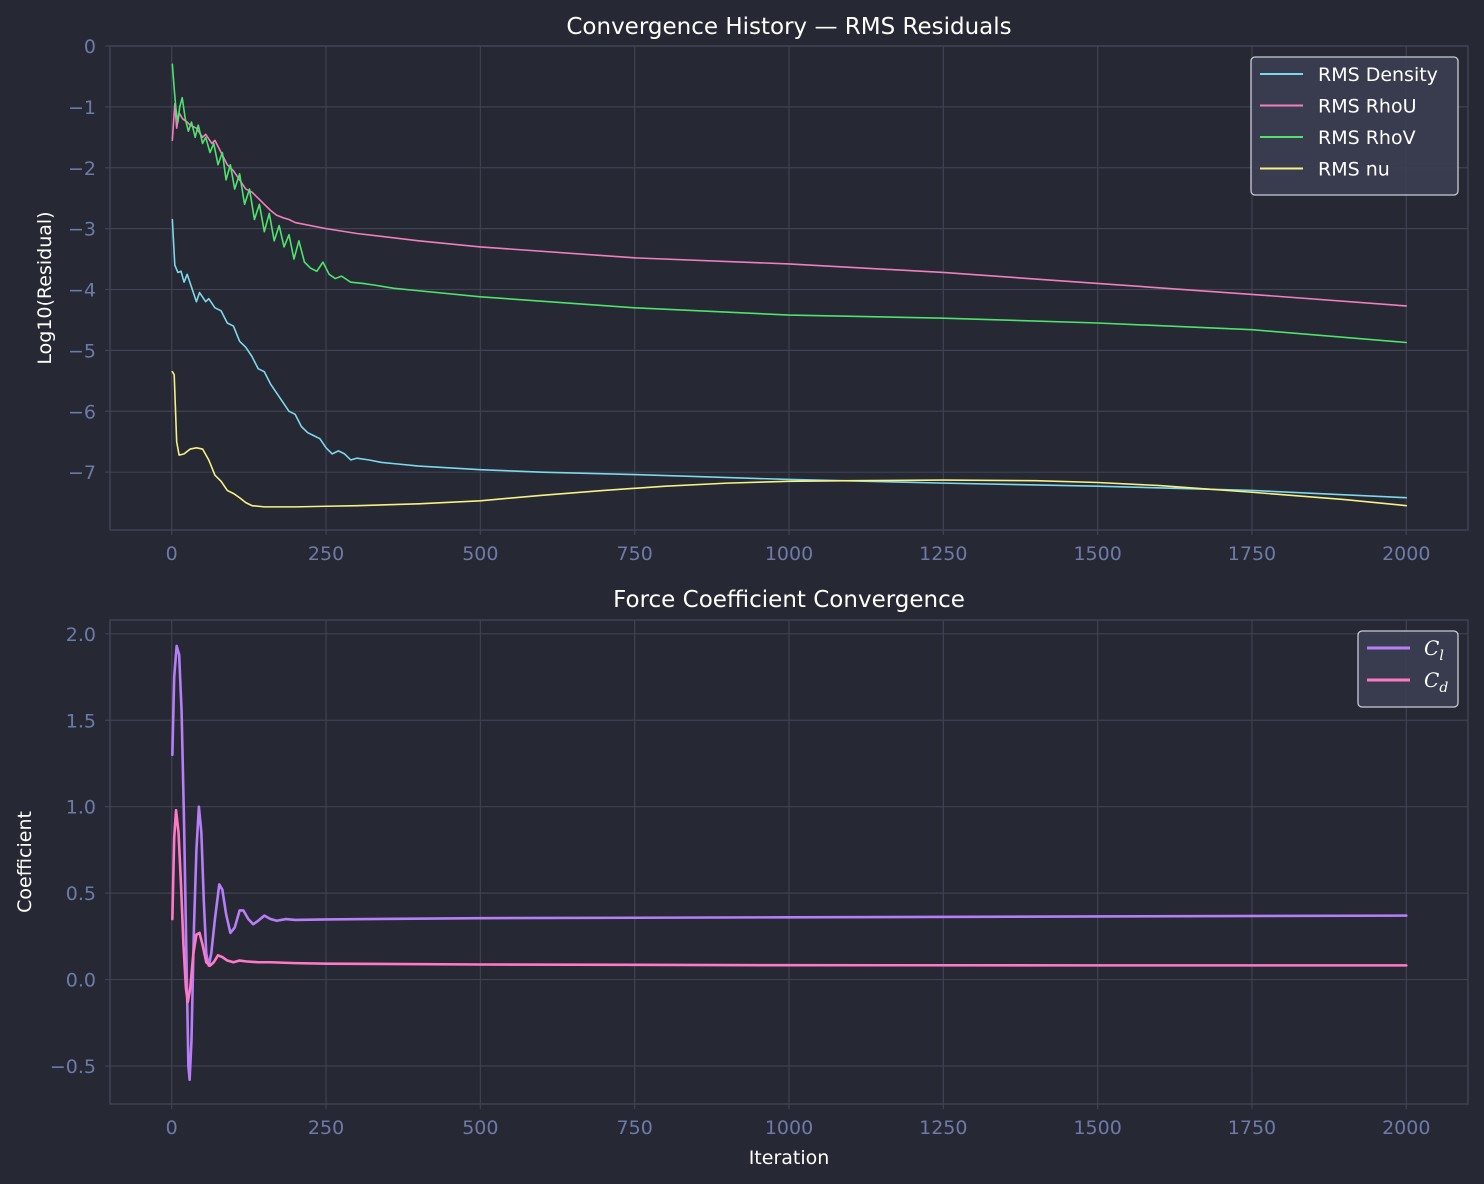 The width and height of the screenshot is (1484, 1184). What do you see at coordinates (326, 1128) in the screenshot?
I see `coefficients-x-tick-label: 250` at bounding box center [326, 1128].